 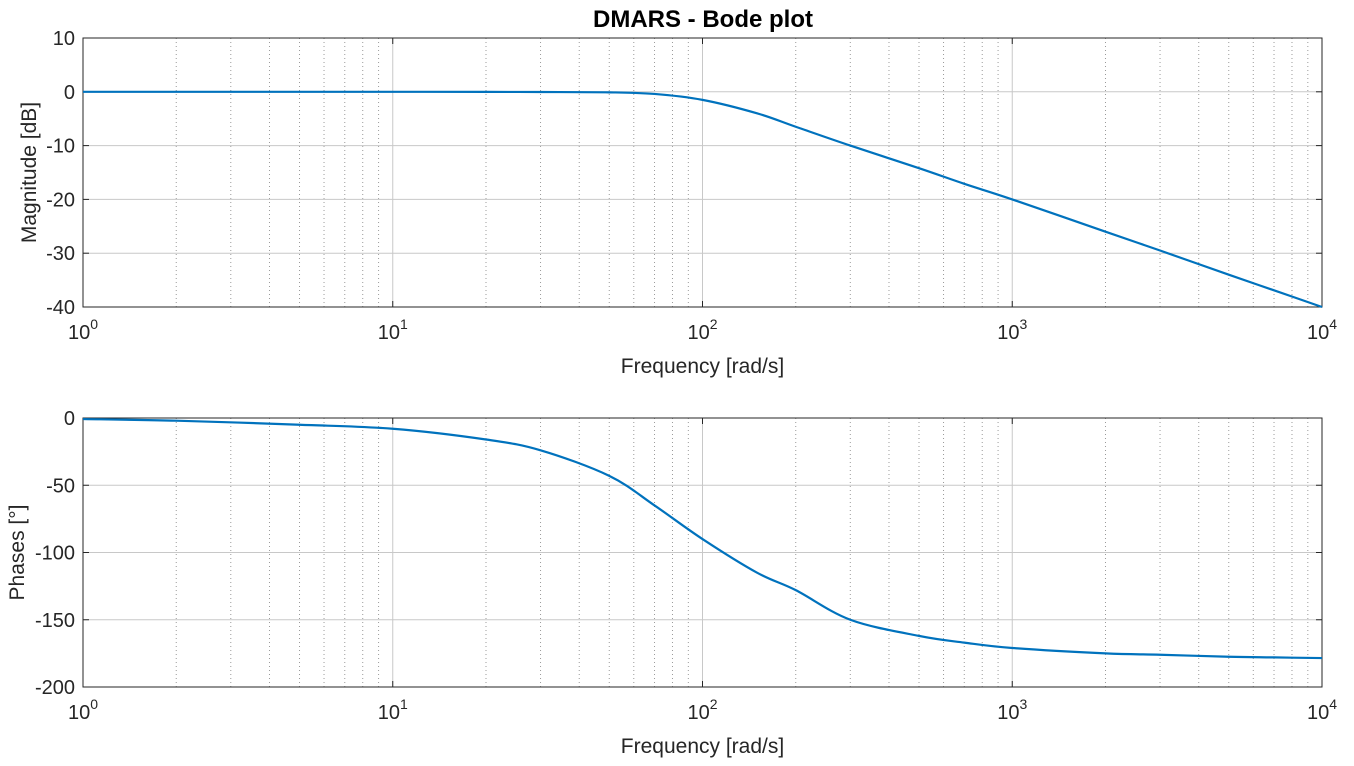 What do you see at coordinates (55, 688) in the screenshot?
I see `y-tick-label: -200` at bounding box center [55, 688].